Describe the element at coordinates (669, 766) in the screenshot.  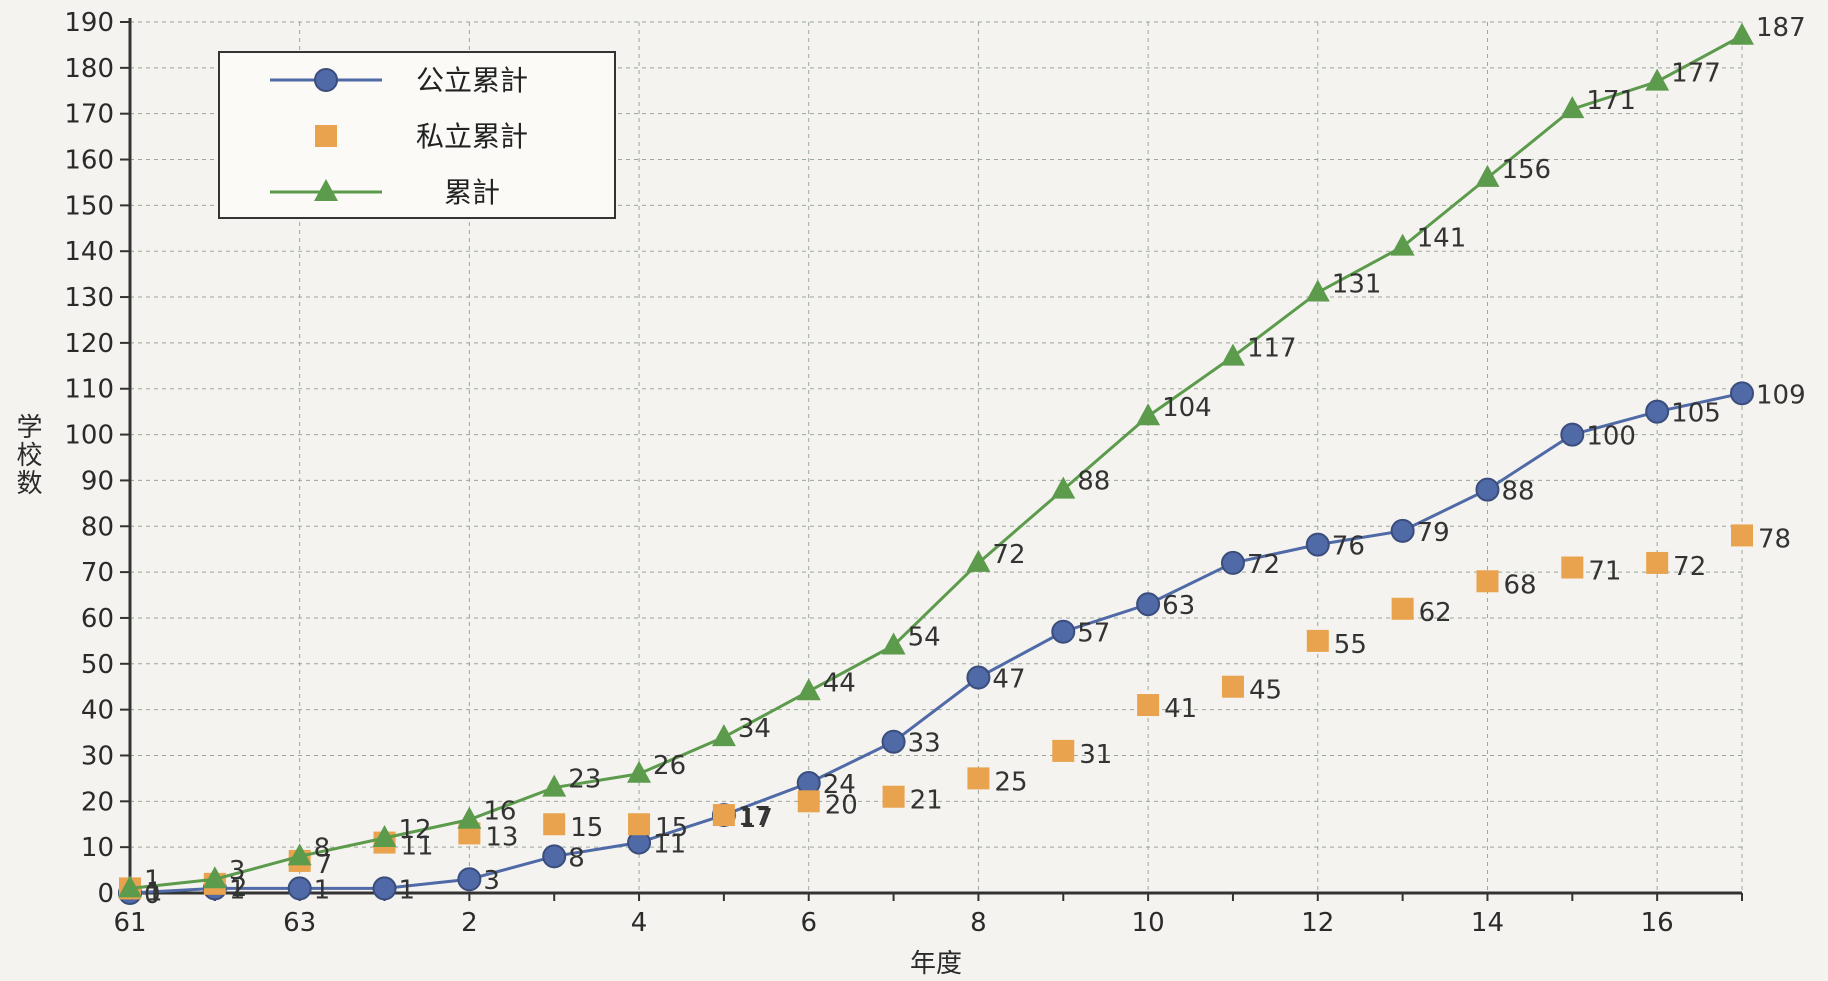
I see `total-cumulative-data-label: 26` at that location.